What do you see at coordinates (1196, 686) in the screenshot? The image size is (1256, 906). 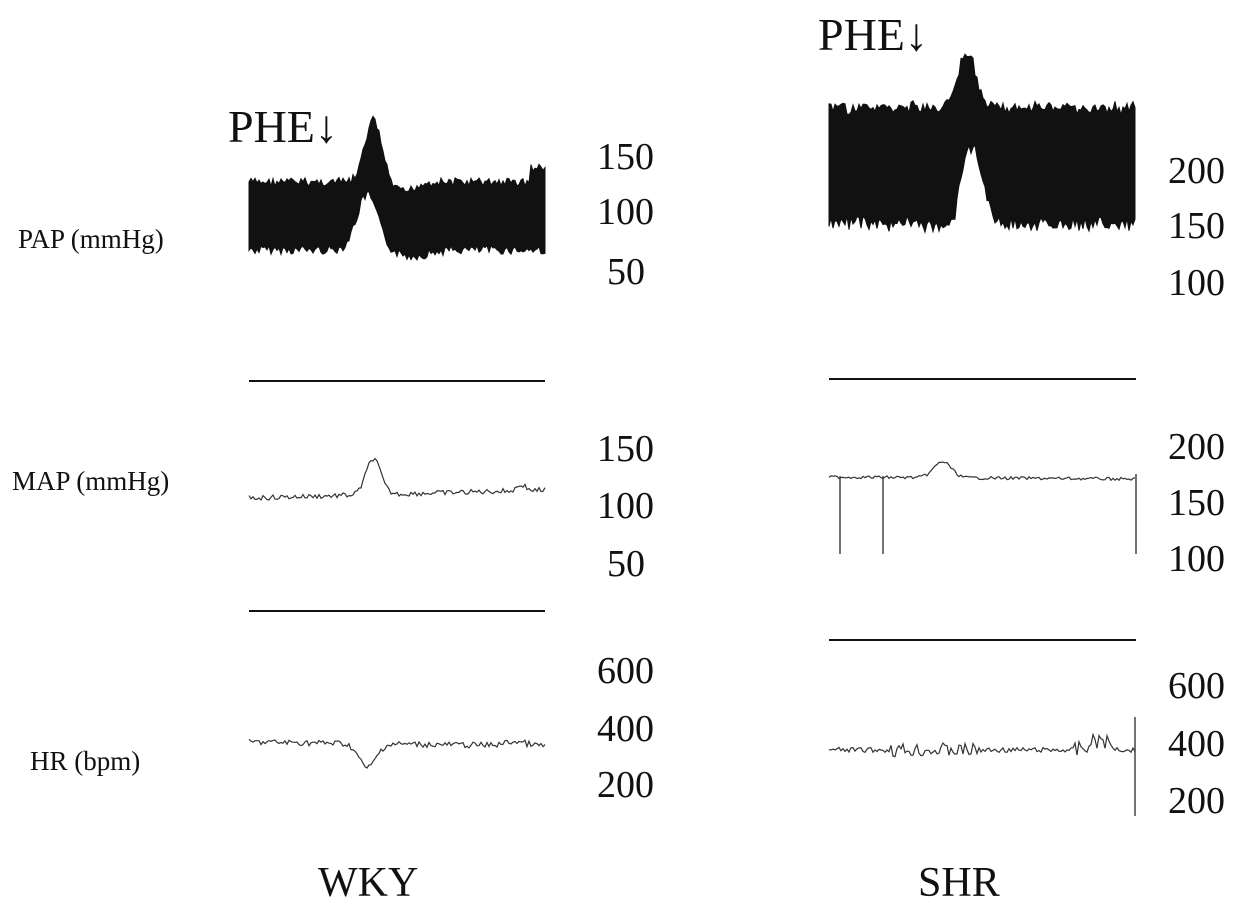 I see `tick-shr-hr-1: 600` at bounding box center [1196, 686].